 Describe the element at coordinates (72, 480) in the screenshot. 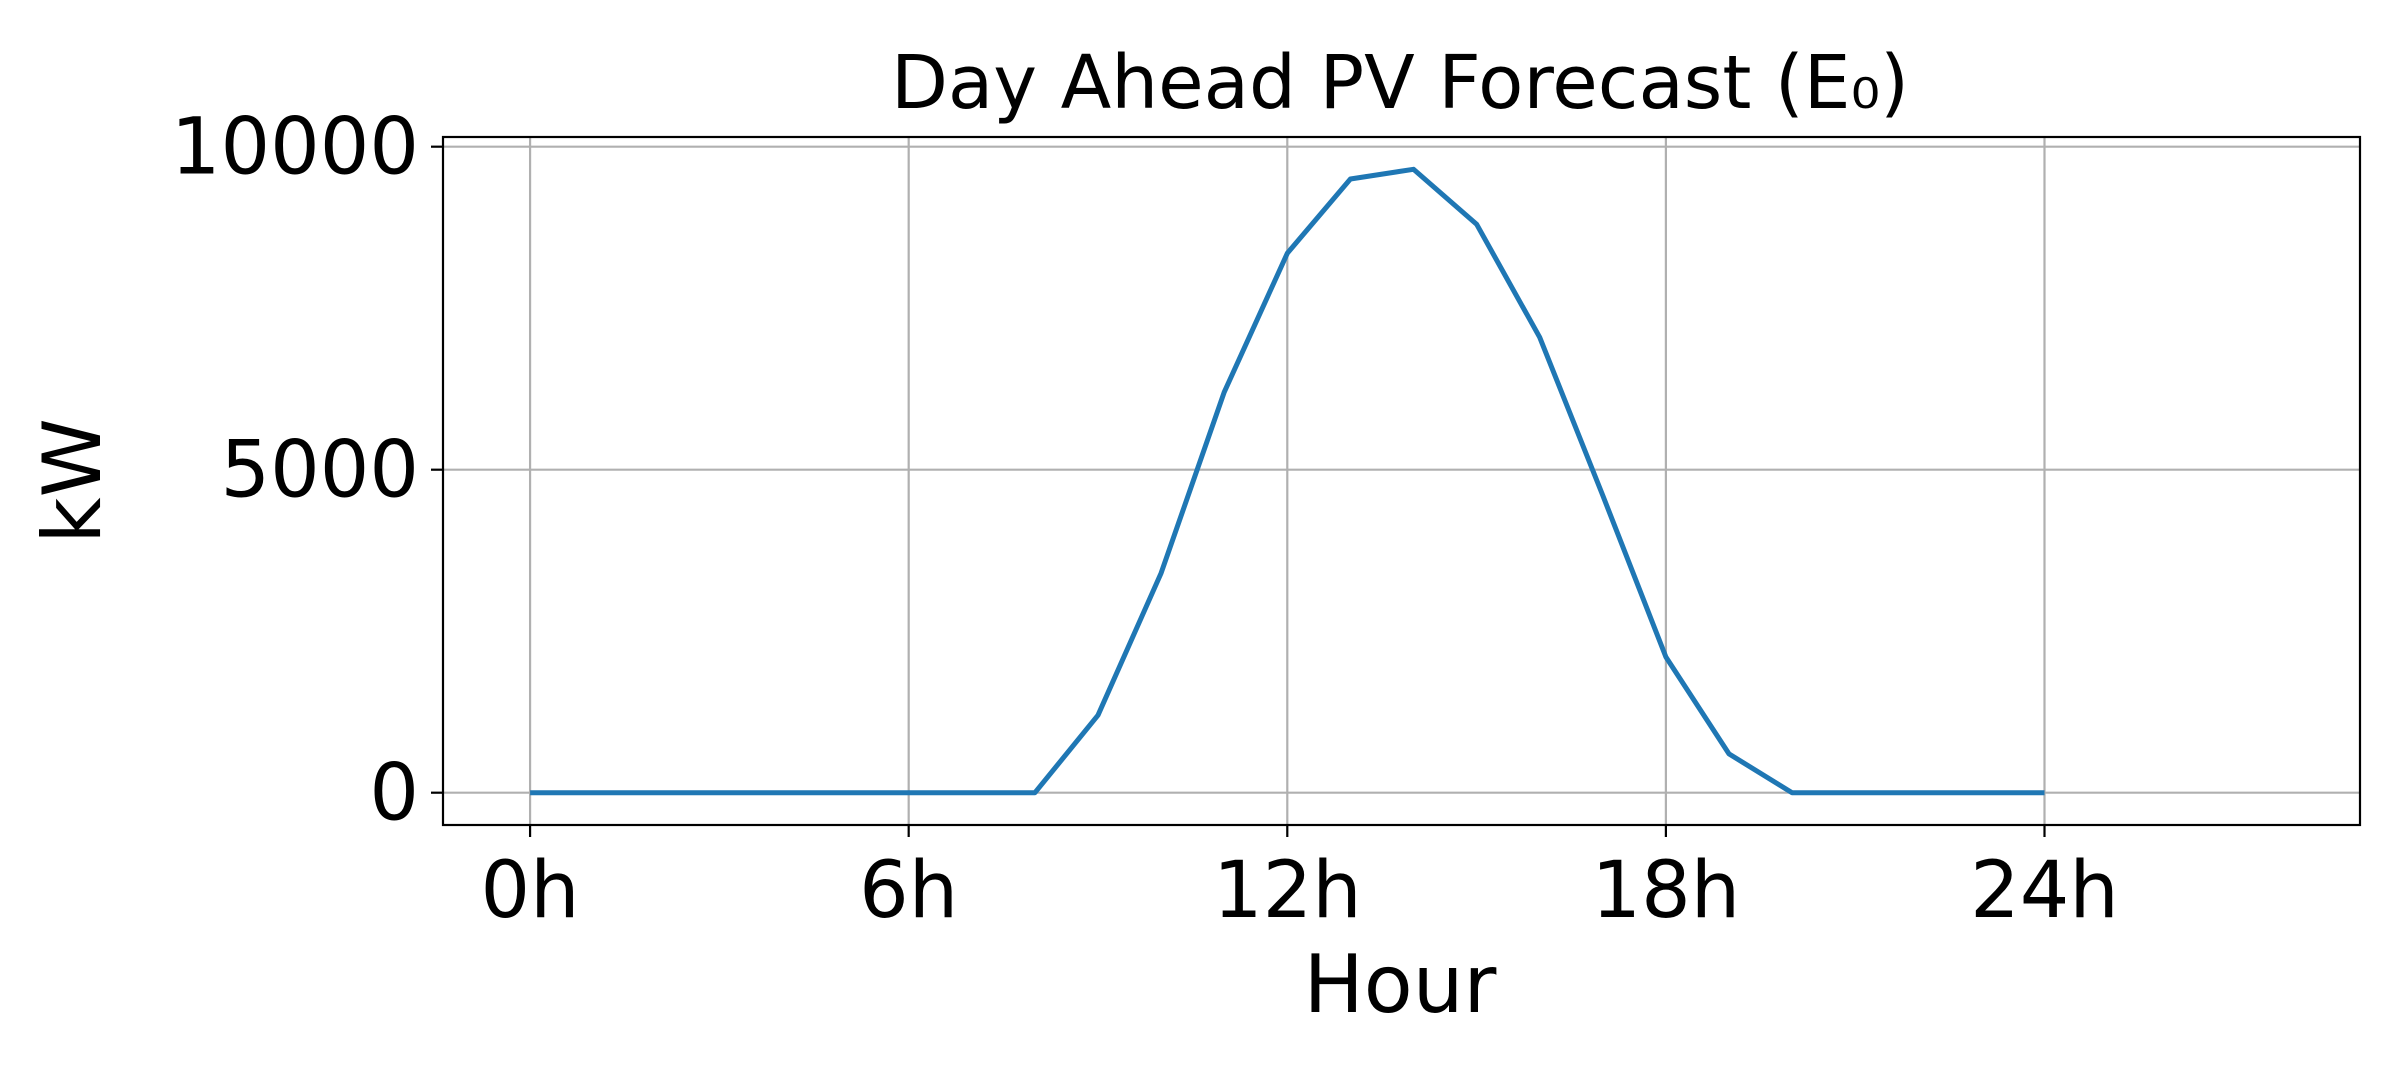

I see `y-axis-label: kW` at that location.